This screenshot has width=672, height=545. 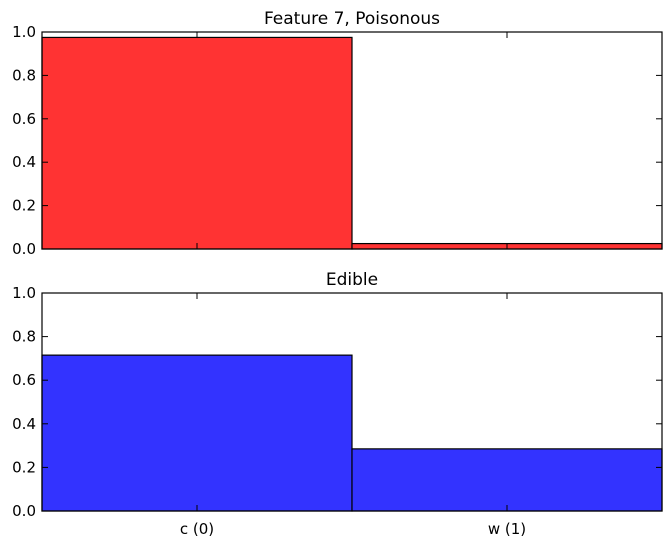 What do you see at coordinates (197, 529) in the screenshot?
I see `x-tick-label: c (0)` at bounding box center [197, 529].